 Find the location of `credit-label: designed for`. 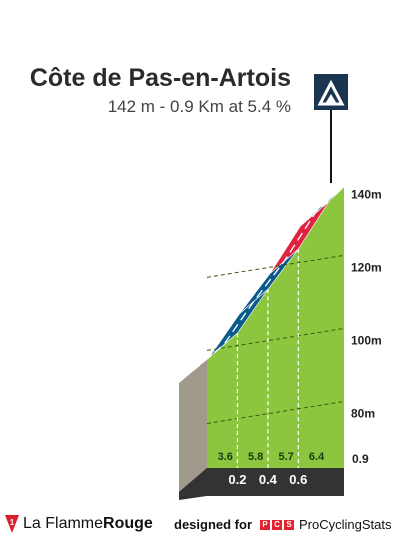

credit-label: designed for is located at coordinates (213, 524).